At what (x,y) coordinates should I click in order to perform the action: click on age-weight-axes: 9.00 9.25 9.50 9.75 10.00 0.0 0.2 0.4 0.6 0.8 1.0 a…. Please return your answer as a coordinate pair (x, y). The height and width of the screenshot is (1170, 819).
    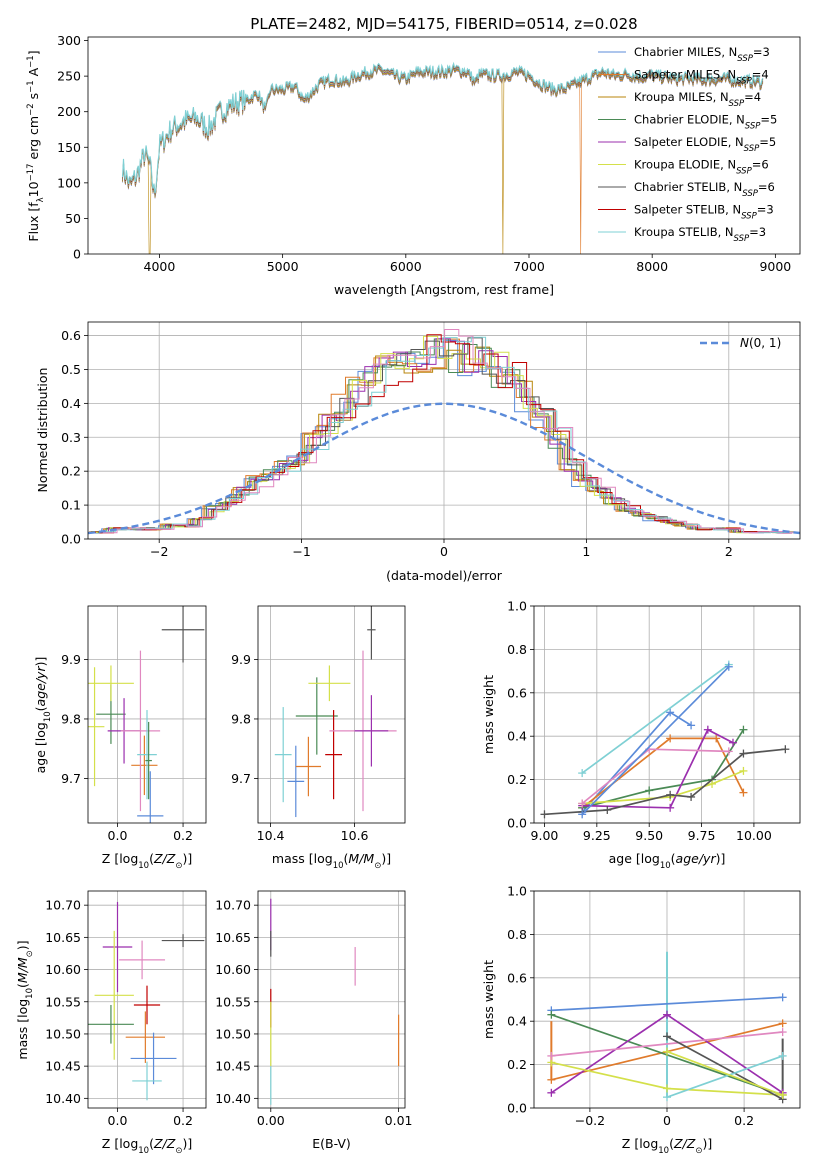
    Looking at the image, I should click on (641, 735).